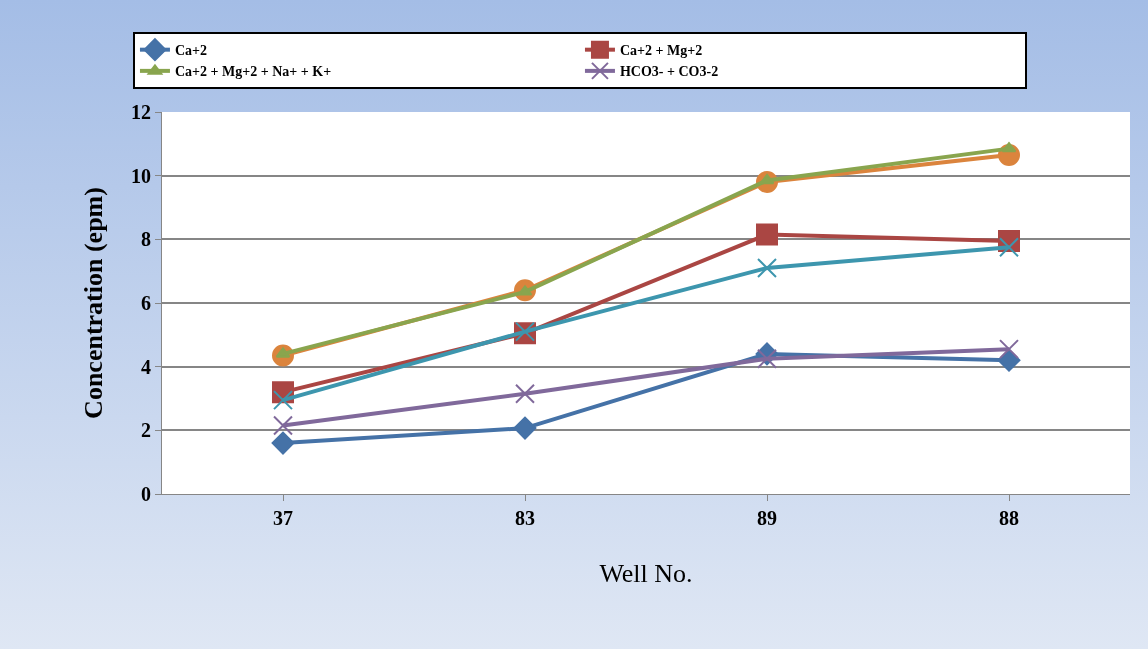 The height and width of the screenshot is (649, 1148). What do you see at coordinates (146, 303) in the screenshot?
I see `y-tick-label: 6` at bounding box center [146, 303].